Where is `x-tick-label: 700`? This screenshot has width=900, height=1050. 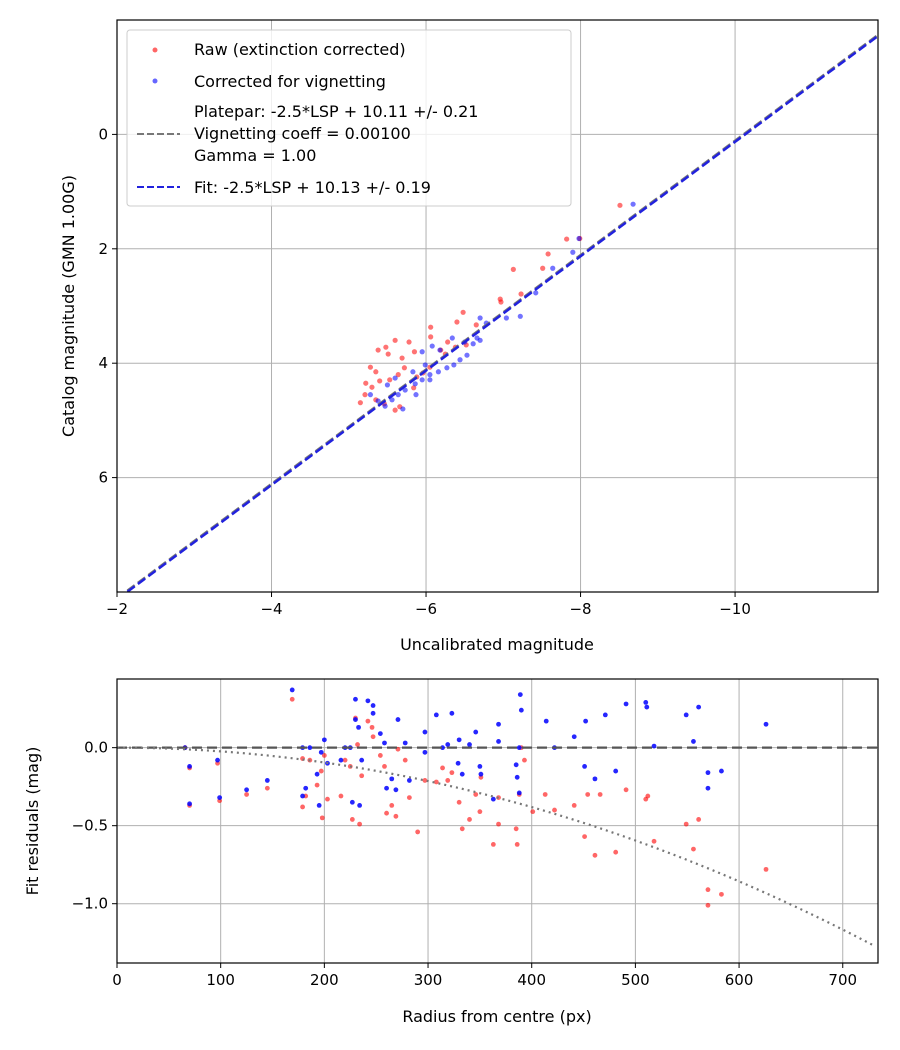 x-tick-label: 700 is located at coordinates (842, 980).